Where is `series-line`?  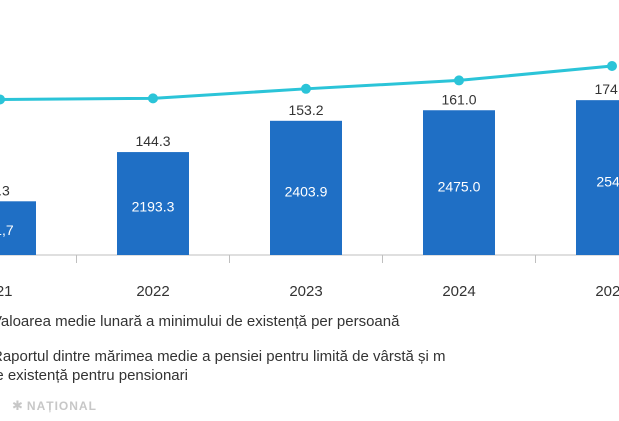 series-line is located at coordinates (306, 82).